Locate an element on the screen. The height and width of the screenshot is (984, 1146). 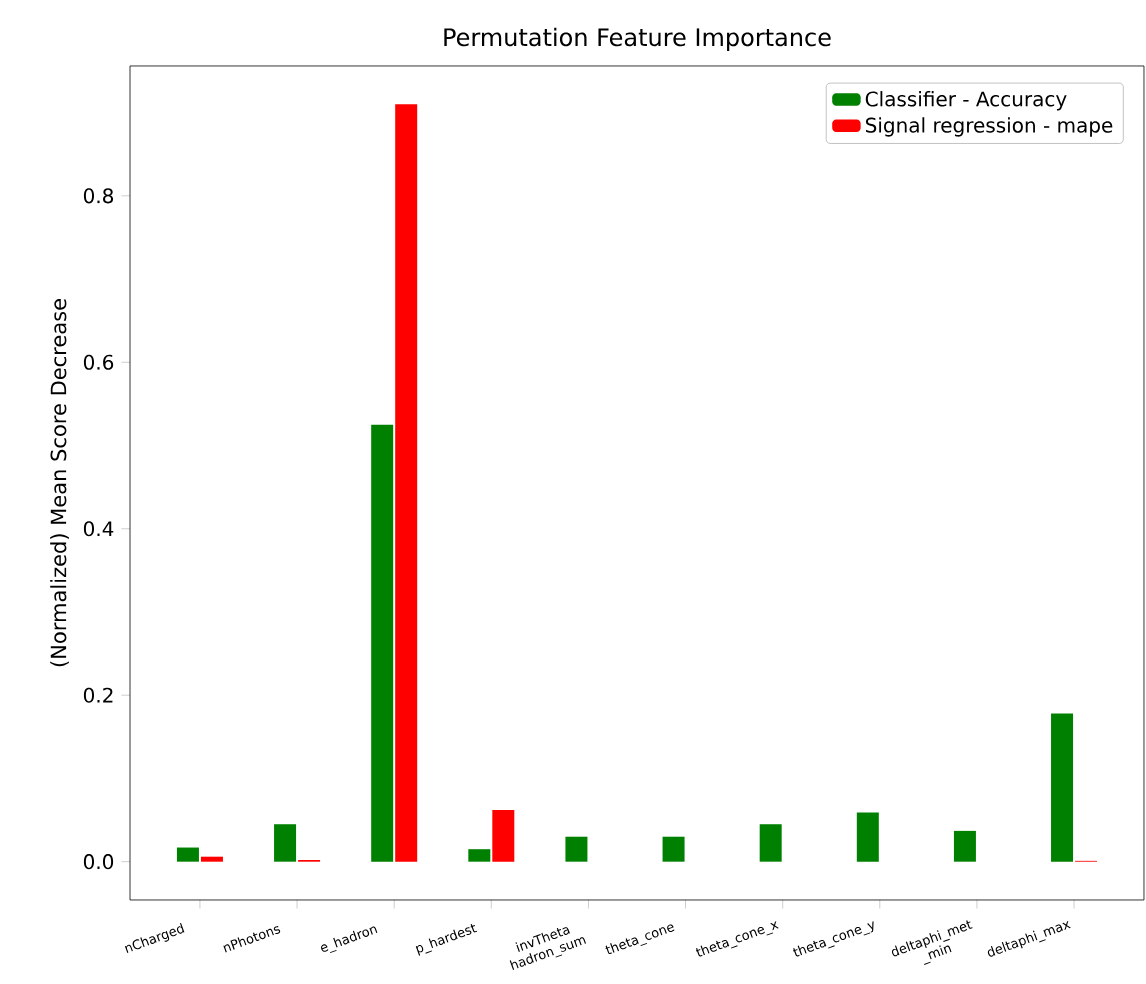
y-axis-title: (Normalized) Mean Score Decrease is located at coordinates (59, 483).